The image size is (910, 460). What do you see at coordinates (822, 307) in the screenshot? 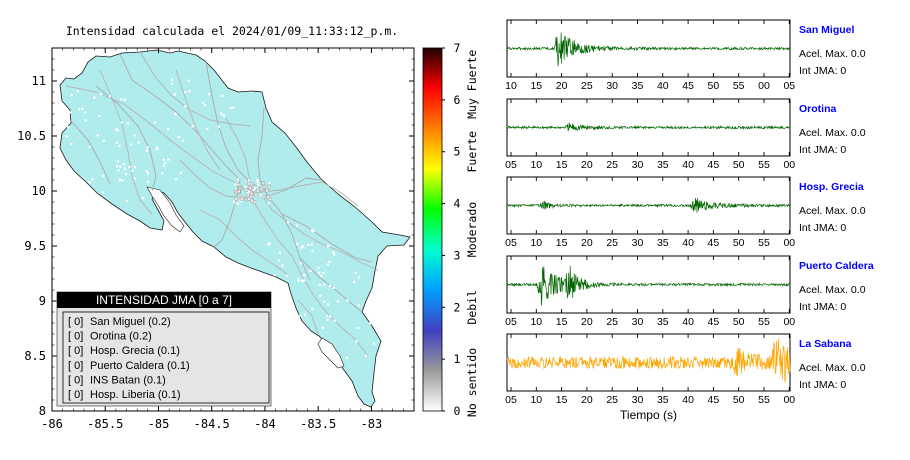
I see `station-jma: Int JMA: 0` at bounding box center [822, 307].